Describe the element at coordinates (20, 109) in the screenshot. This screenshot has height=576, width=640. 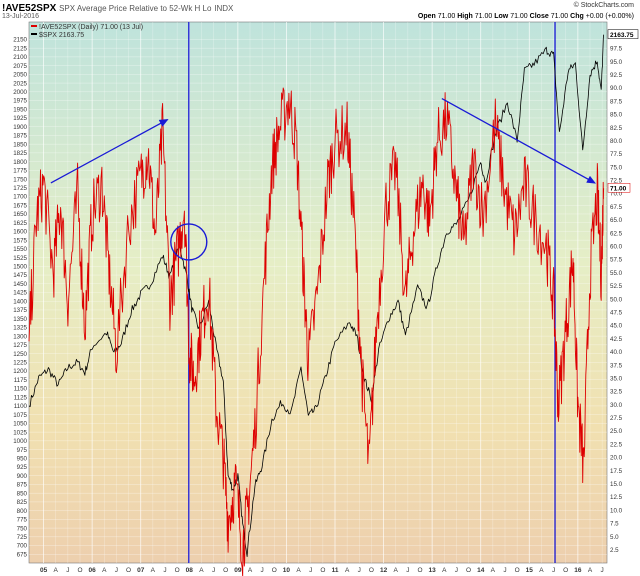
I see `left-tick-label: 1950` at that location.